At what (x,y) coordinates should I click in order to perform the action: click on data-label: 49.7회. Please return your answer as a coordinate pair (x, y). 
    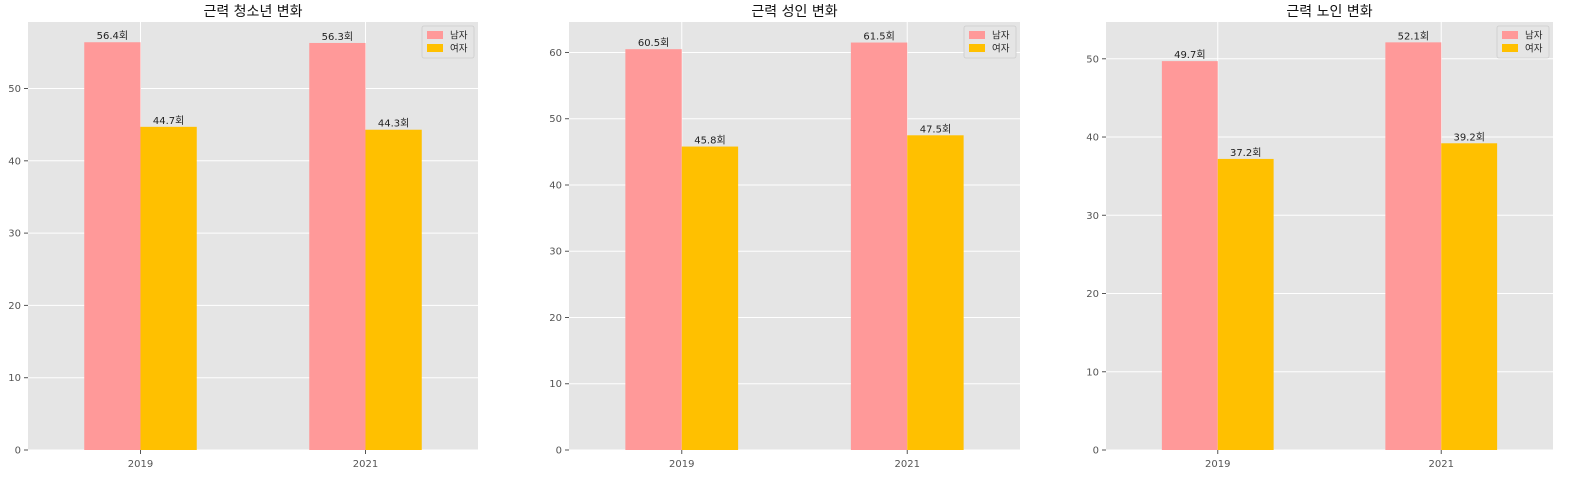
    Looking at the image, I should click on (1189, 55).